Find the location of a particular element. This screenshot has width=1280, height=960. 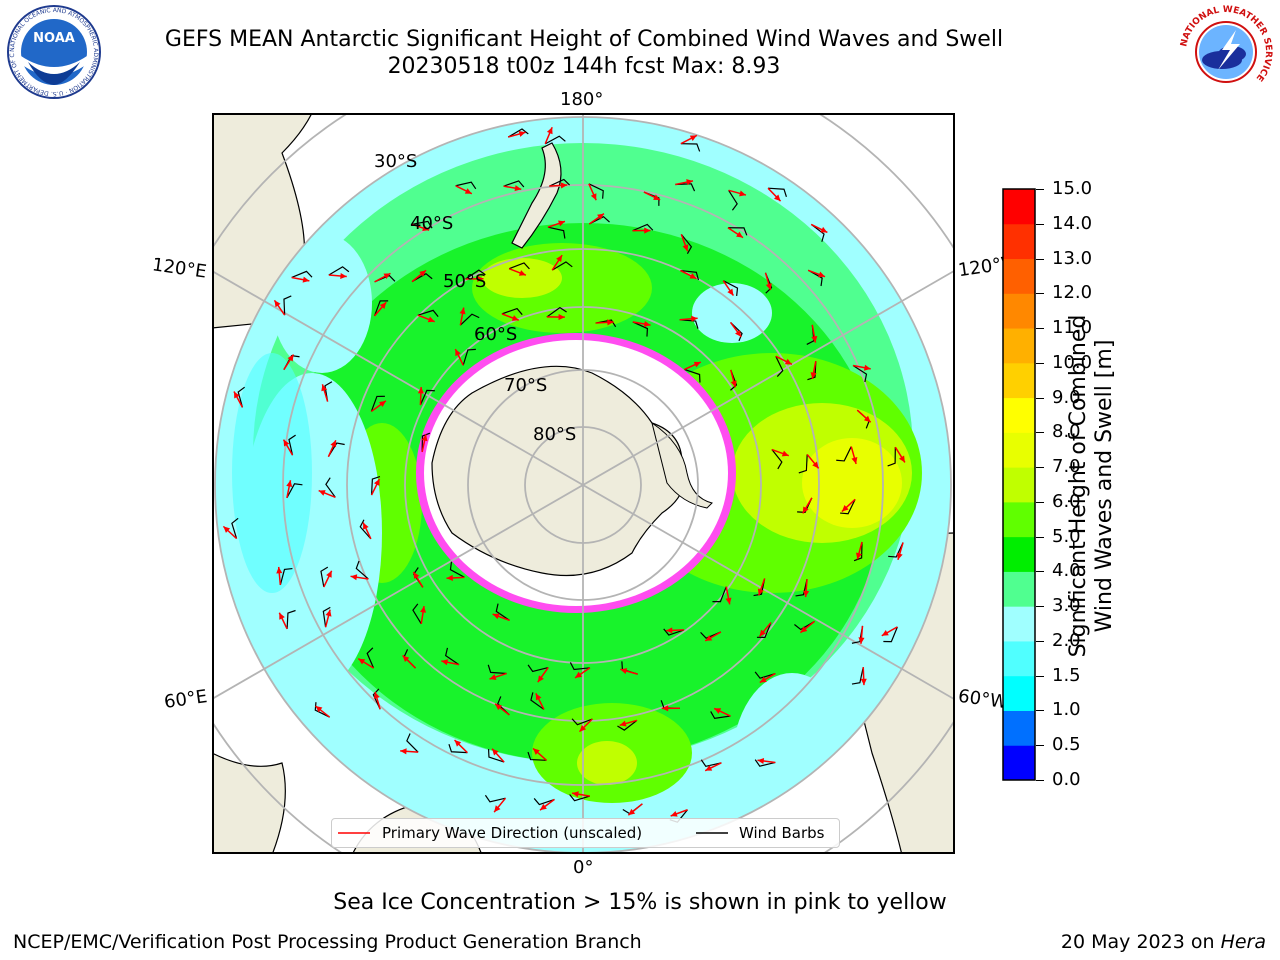

lat-label-30s: 30°S is located at coordinates (395, 161).